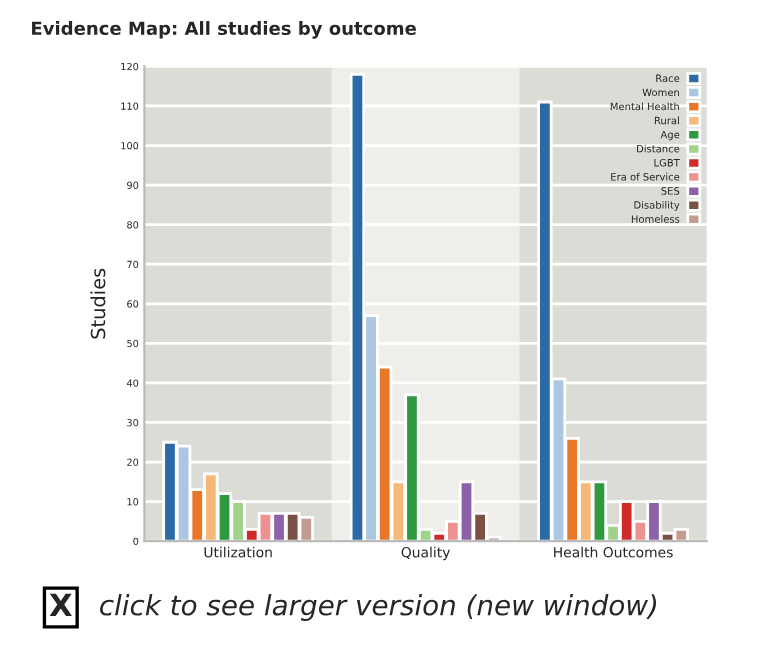  Describe the element at coordinates (60, 604) in the screenshot. I see `text: X` at that location.